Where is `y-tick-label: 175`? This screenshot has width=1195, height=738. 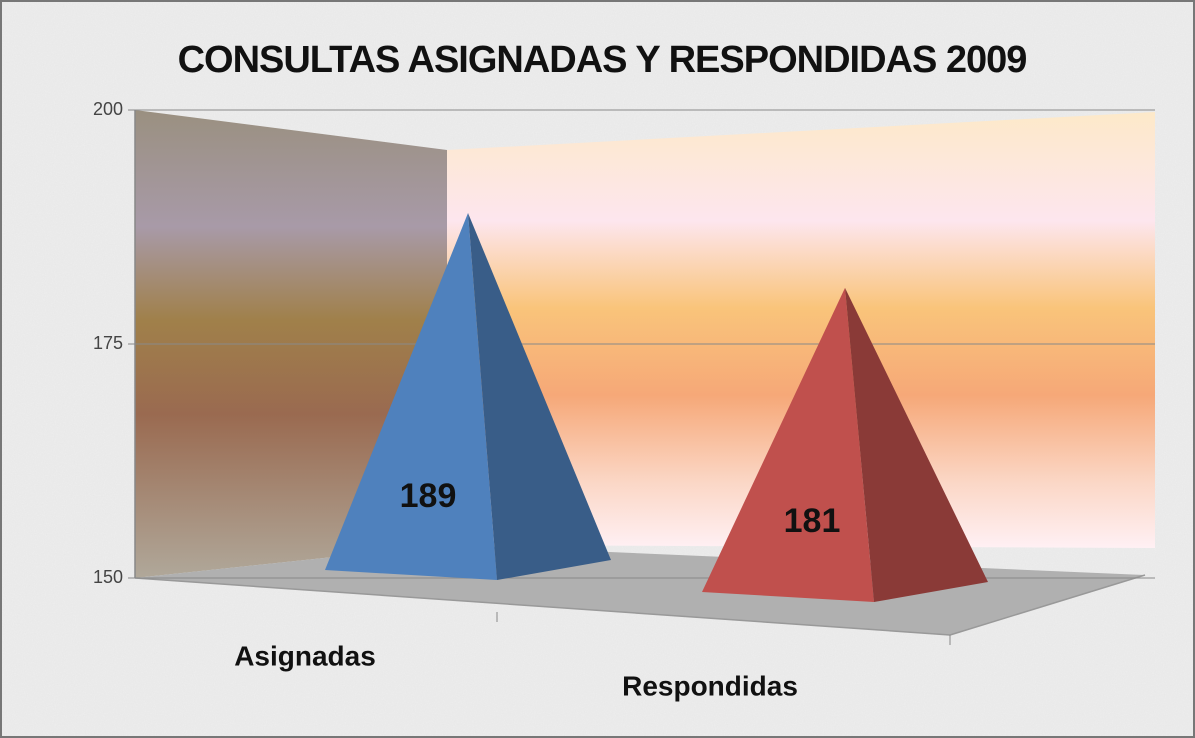
y-tick-label: 175 is located at coordinates (108, 343).